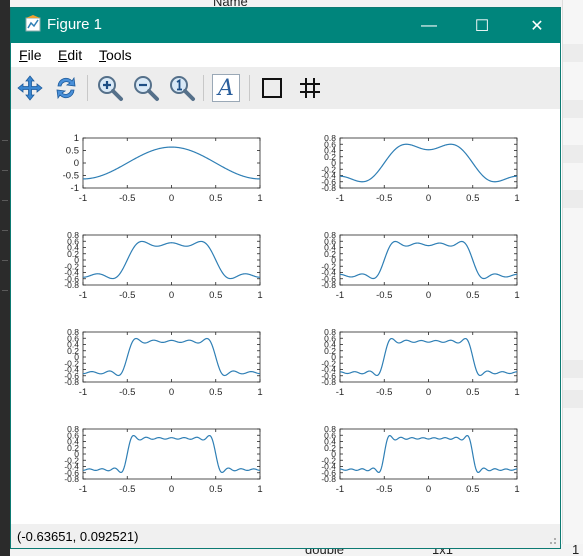 Image resolution: width=583 pixels, height=557 pixels. What do you see at coordinates (429, 25) in the screenshot?
I see `minimize-button: —` at bounding box center [429, 25].